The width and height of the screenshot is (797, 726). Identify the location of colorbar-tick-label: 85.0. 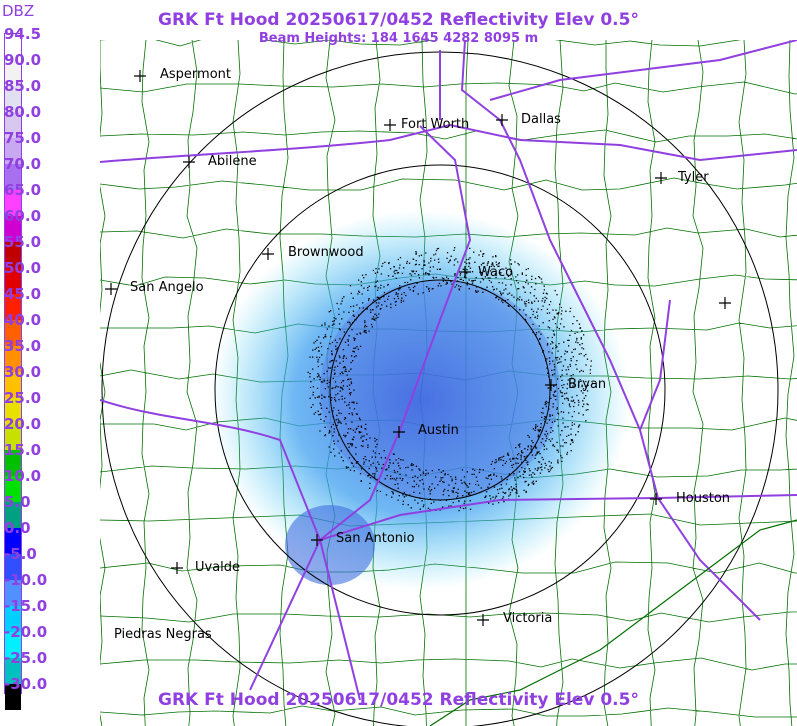
(23, 86).